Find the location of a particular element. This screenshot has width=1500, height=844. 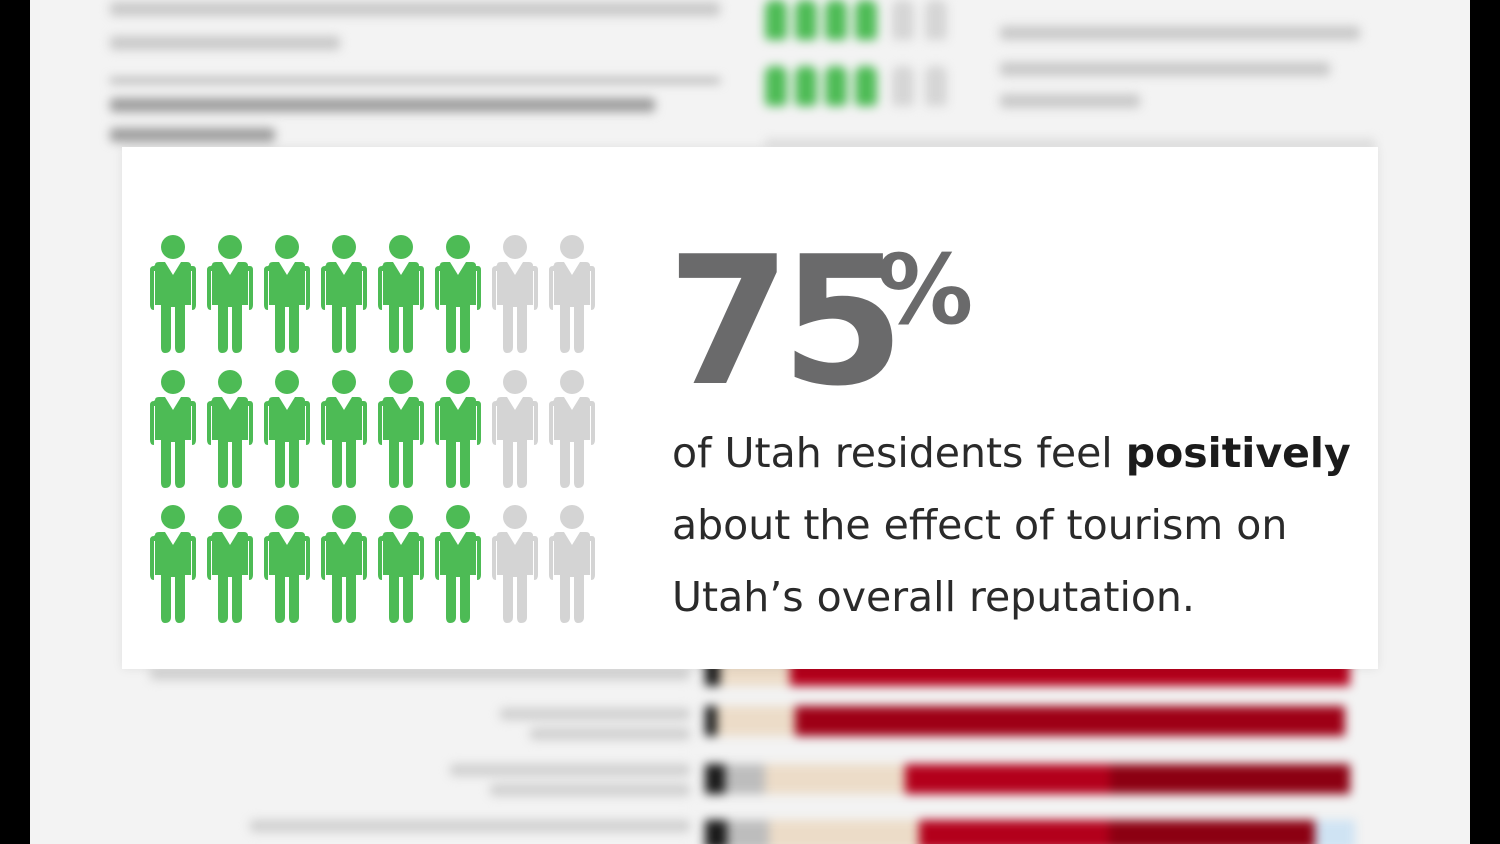

person-pictogram is located at coordinates (377, 437).